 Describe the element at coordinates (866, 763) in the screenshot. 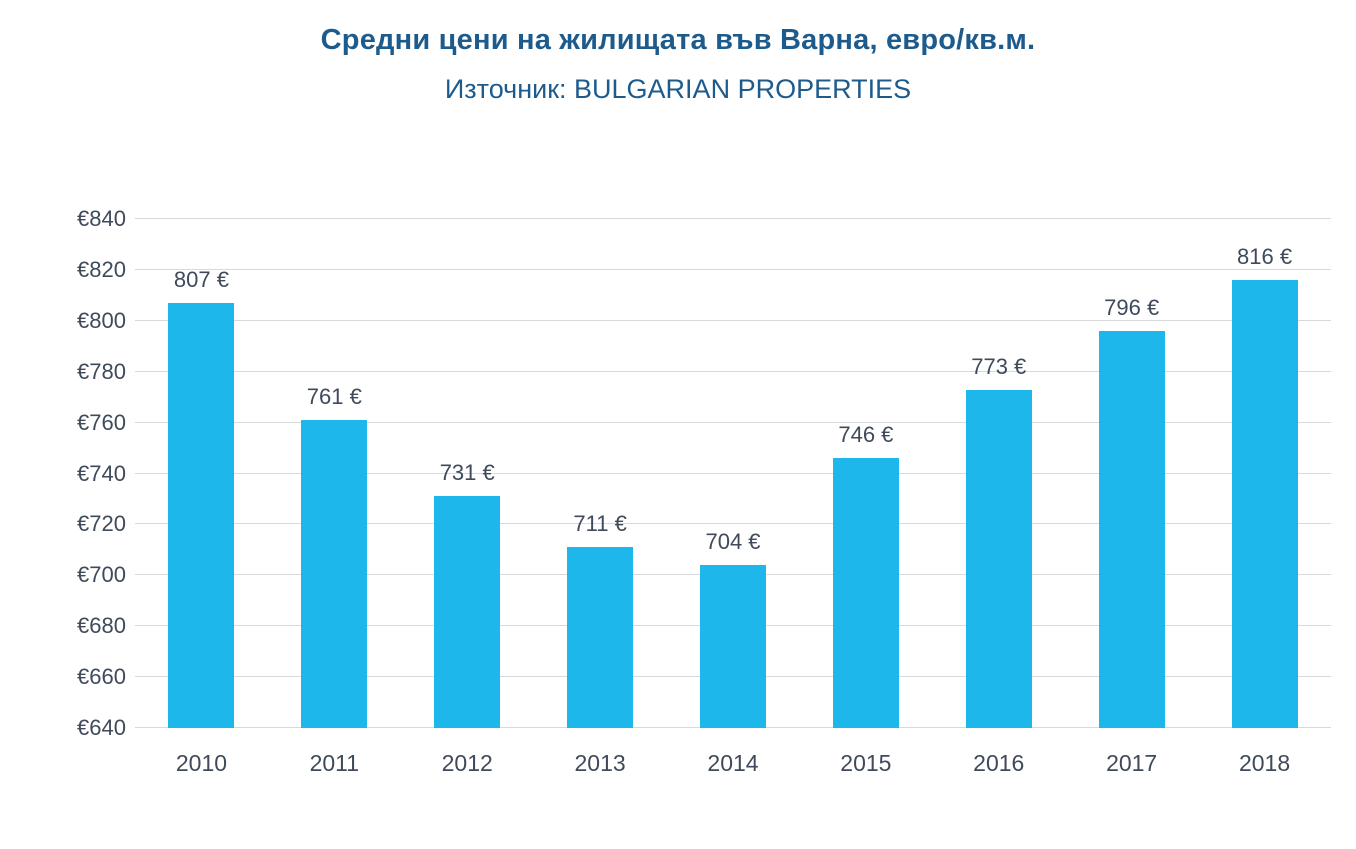

I see `x-tick-label: 2015` at that location.